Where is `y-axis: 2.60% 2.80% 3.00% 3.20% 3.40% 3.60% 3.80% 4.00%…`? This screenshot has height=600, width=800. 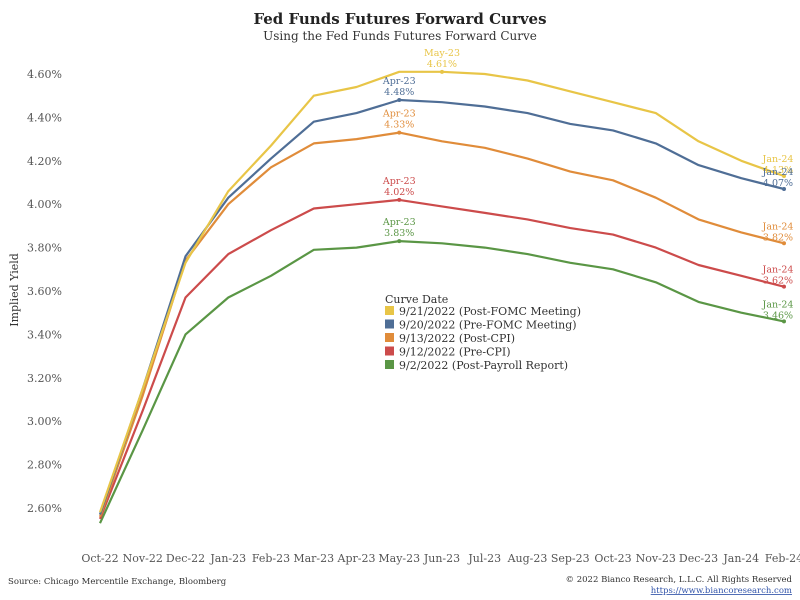 y-axis: 2.60% 2.80% 3.00% 3.20% 3.40% 3.60% 3.80% 4.00%… is located at coordinates (44, 291).